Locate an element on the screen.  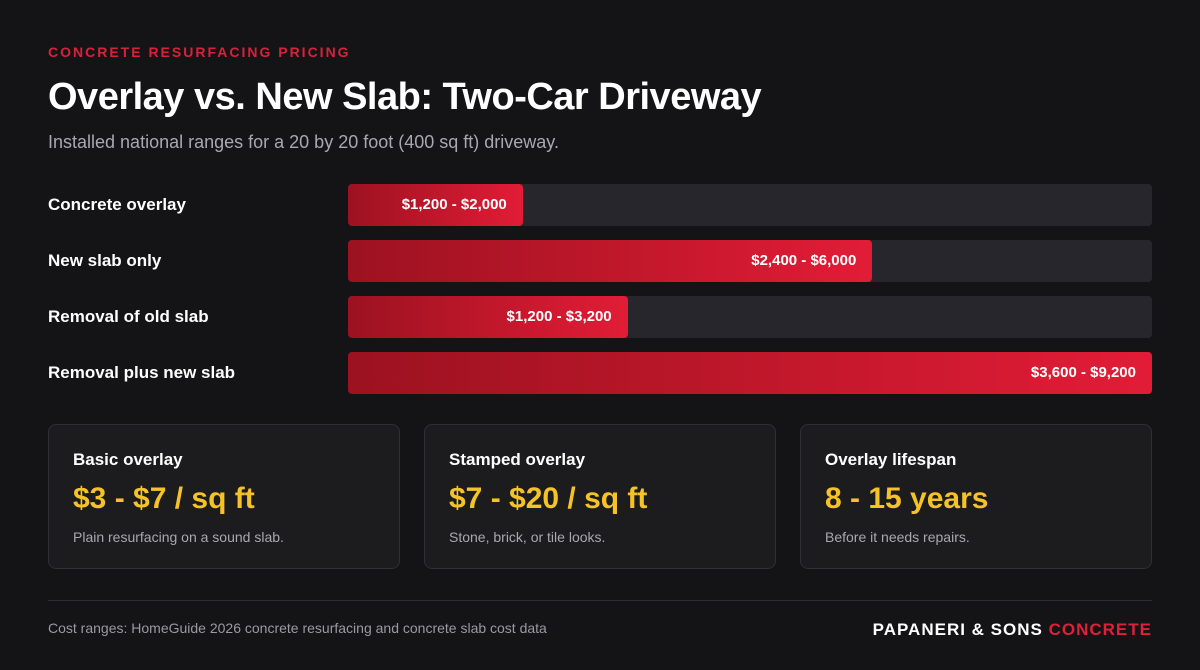
card-note: Stone, brick, or tile looks. is located at coordinates (527, 537).